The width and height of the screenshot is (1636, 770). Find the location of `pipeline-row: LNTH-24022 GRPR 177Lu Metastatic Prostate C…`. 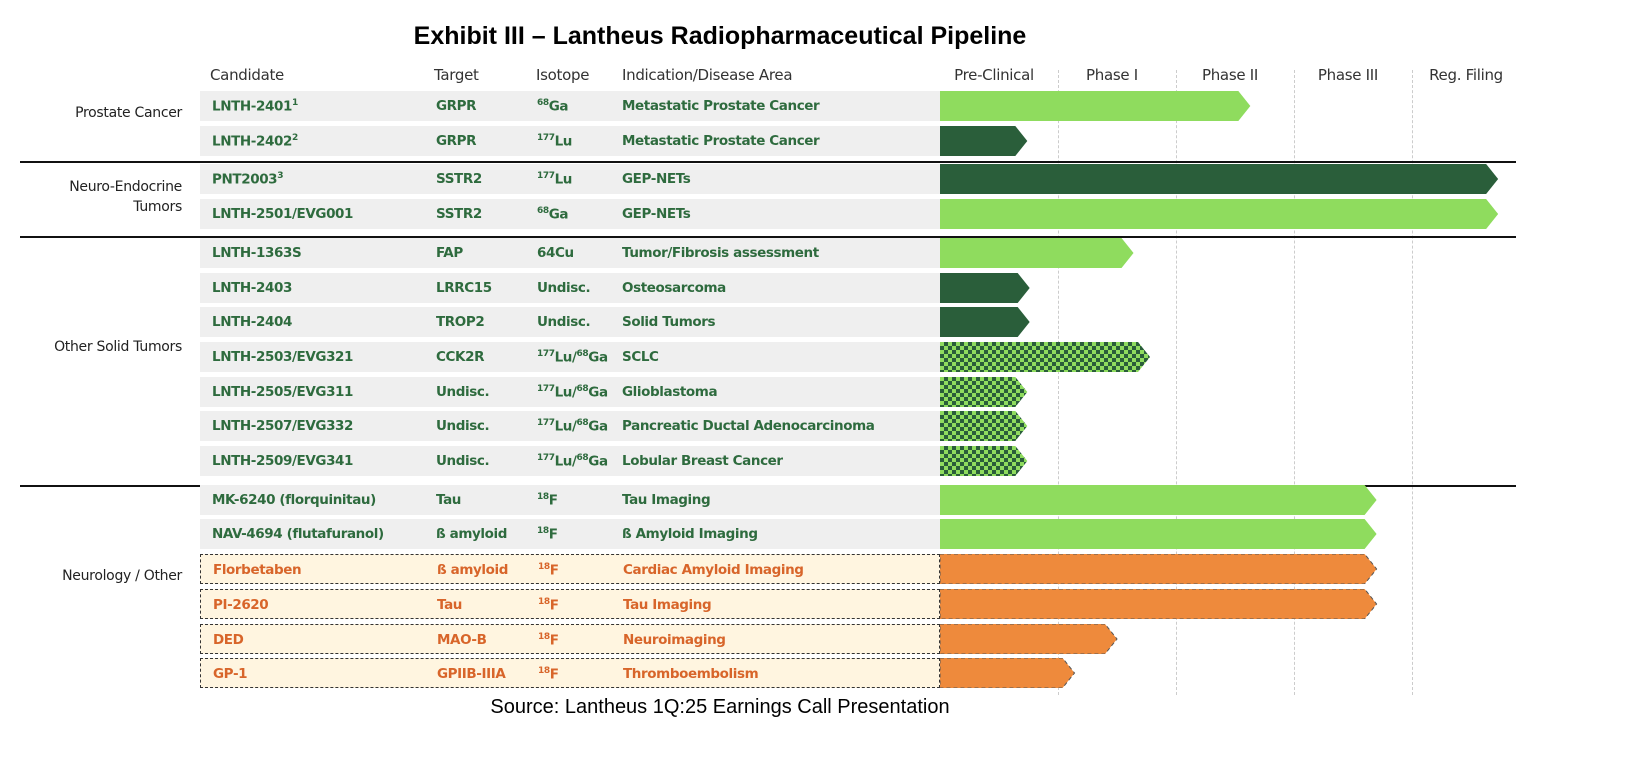

pipeline-row: LNTH-24022 GRPR 177Lu Metastatic Prostate C… is located at coordinates (570, 140).